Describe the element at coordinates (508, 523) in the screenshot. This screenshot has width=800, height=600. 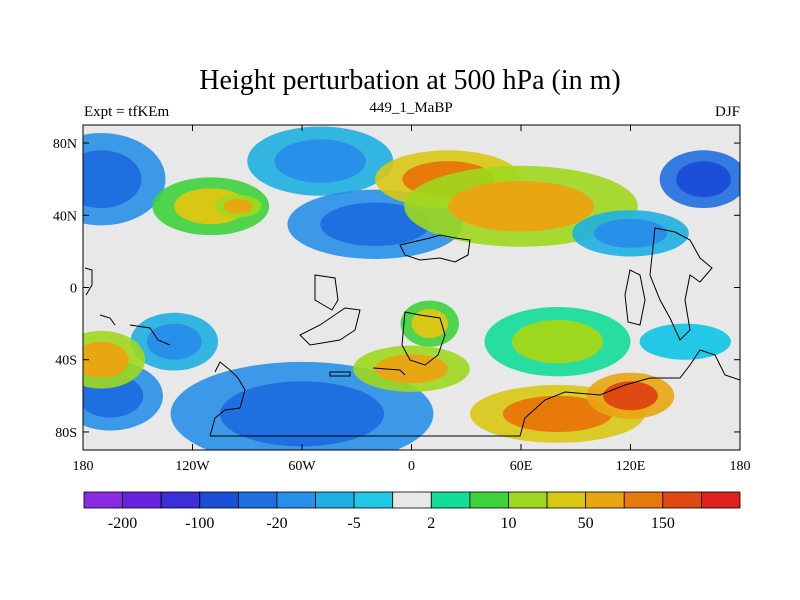
I see `colorbar-label: 10` at that location.